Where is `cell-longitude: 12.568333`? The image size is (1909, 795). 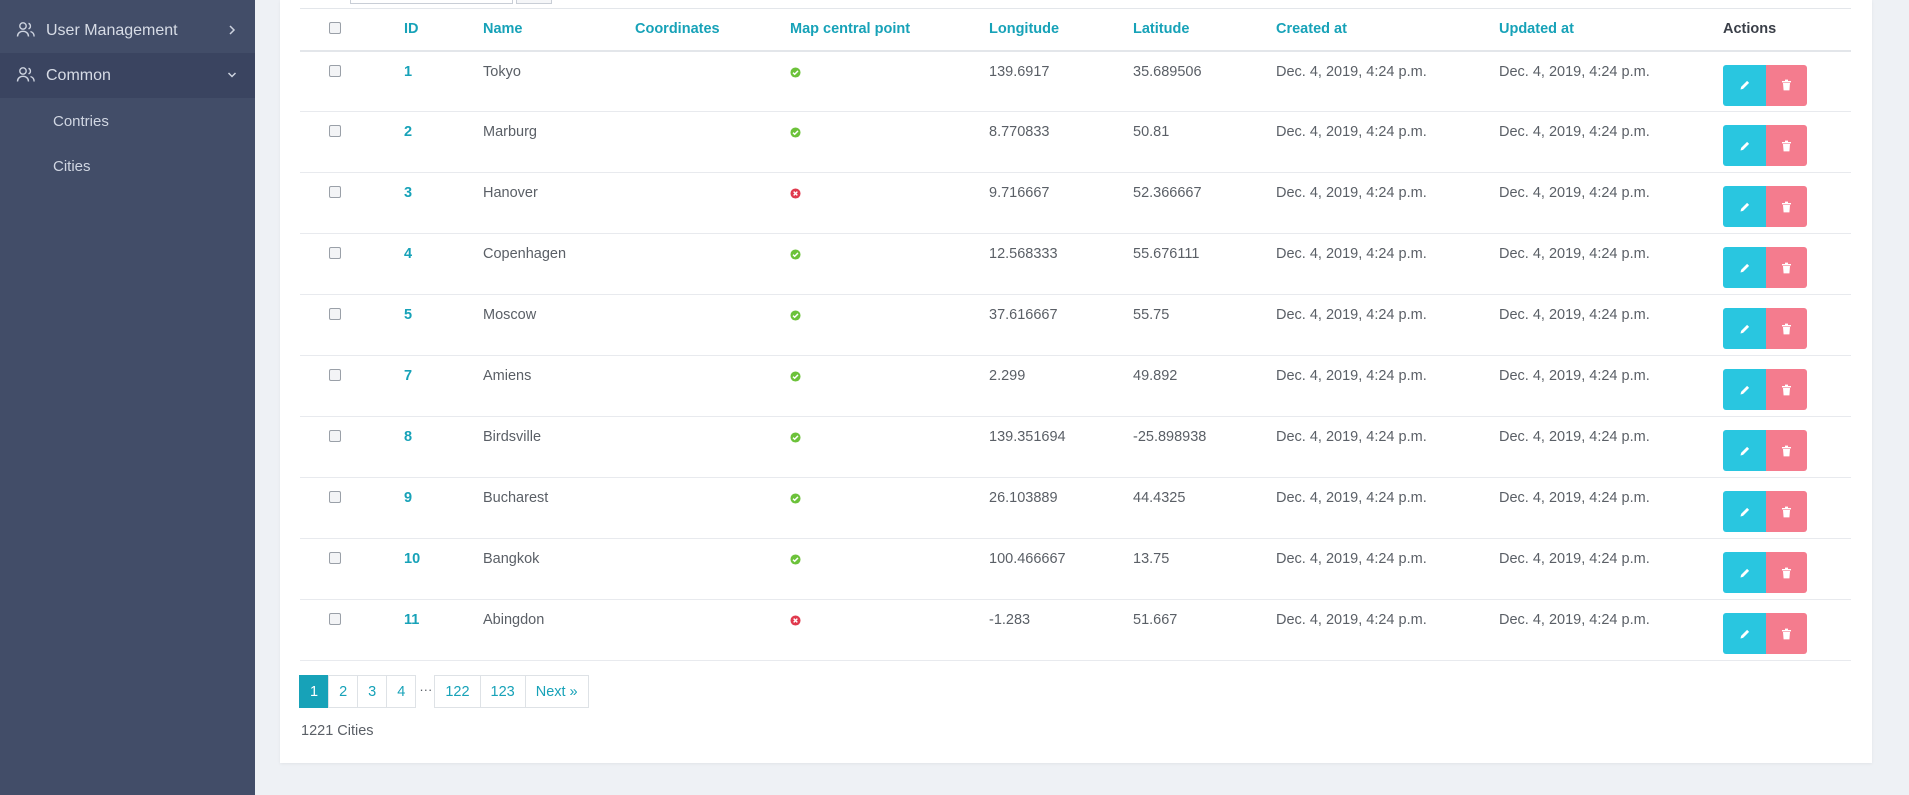
cell-longitude: 12.568333 is located at coordinates (1023, 254).